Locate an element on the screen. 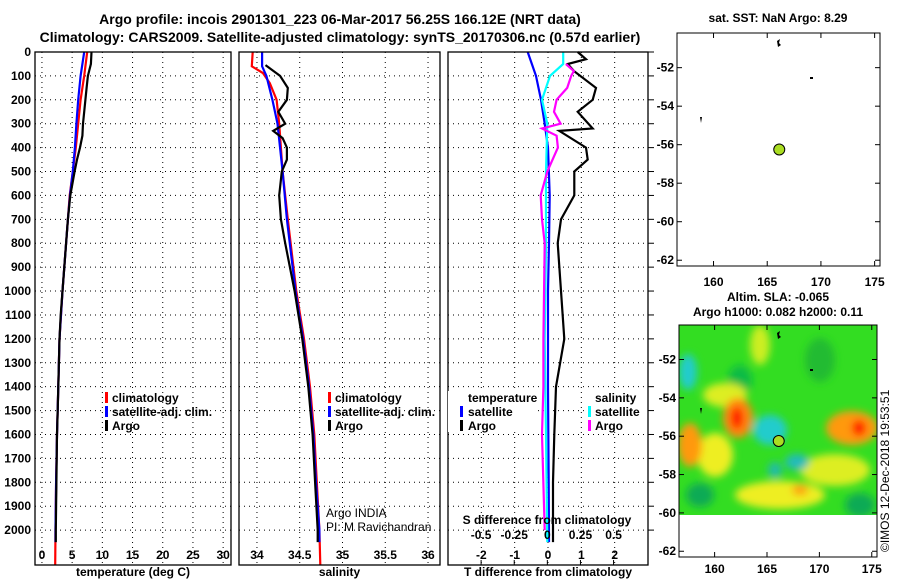 The image size is (900, 580). legend-heading-temperature: temperature is located at coordinates (503, 398).